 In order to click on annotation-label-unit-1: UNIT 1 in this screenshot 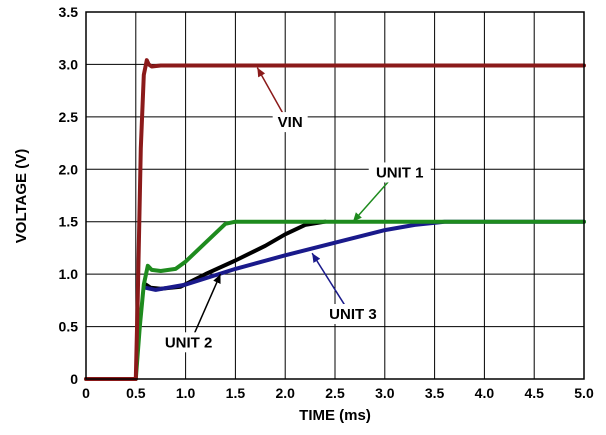, I will do `click(400, 172)`.